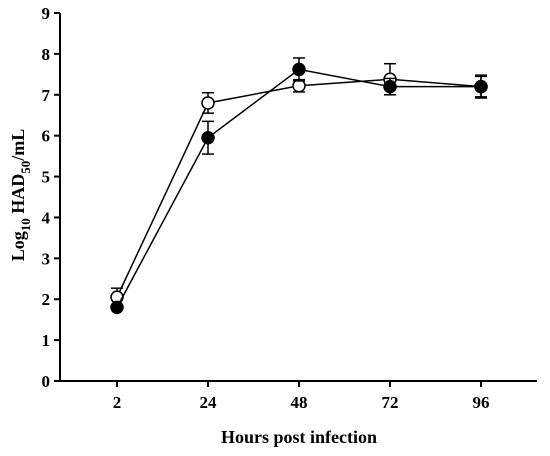  I want to click on y-tick-label: 1, so click(46, 340).